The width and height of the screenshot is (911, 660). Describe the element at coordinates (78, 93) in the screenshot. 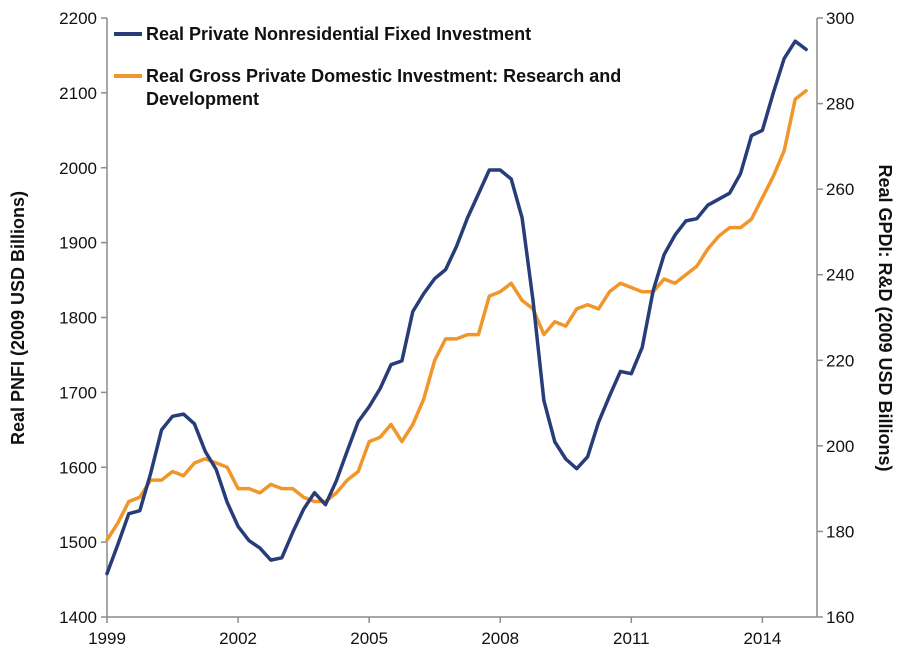

I see `y-left-tick-label: 2100` at that location.